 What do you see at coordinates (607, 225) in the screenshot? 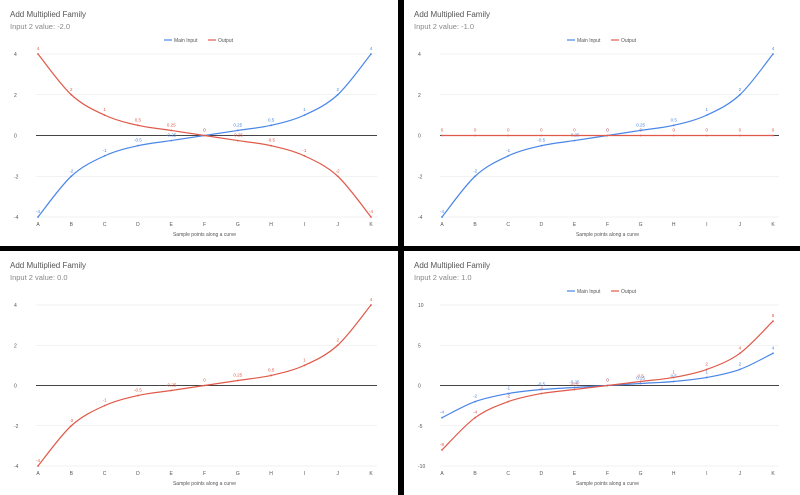
I see `x-tick-label: F` at bounding box center [607, 225].